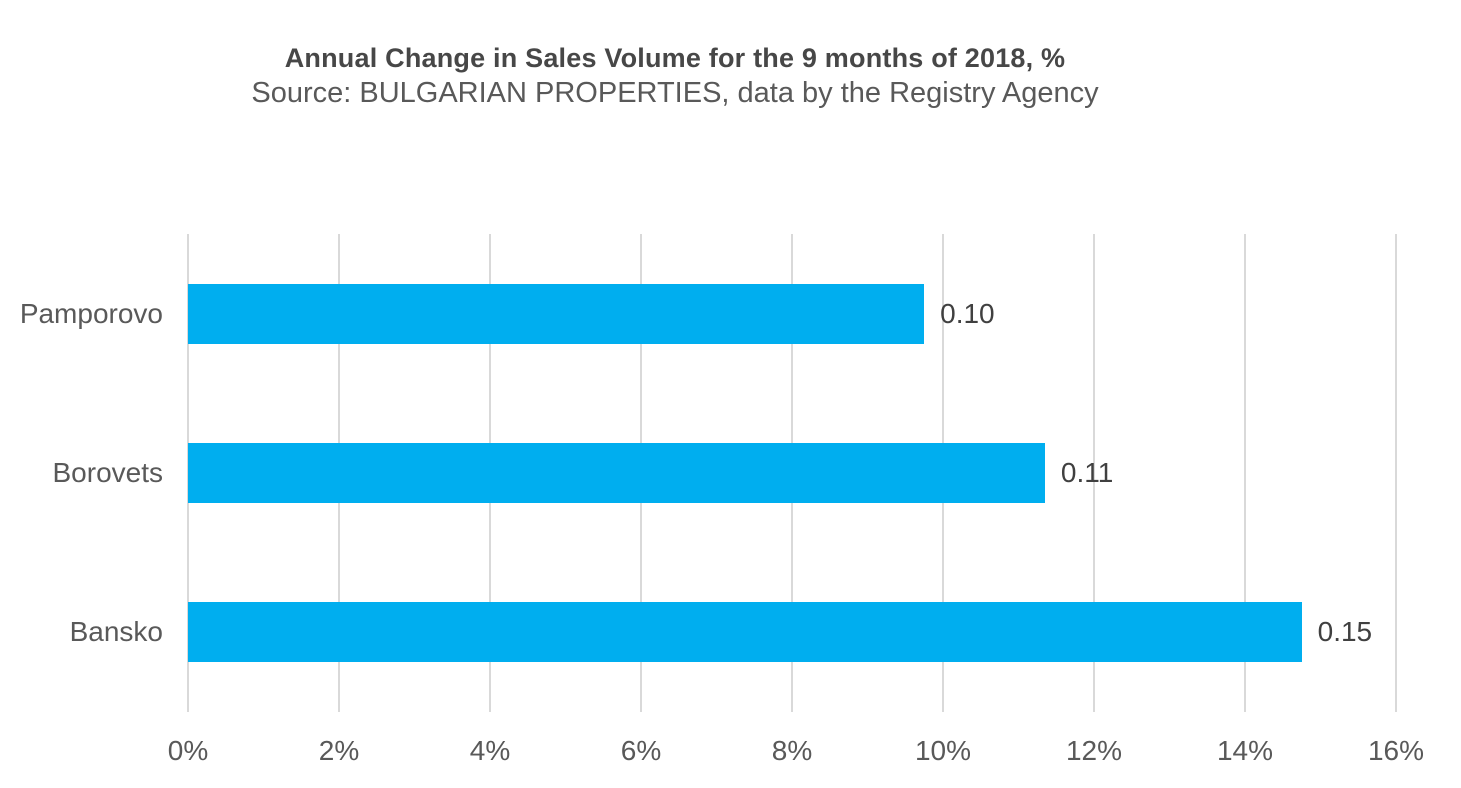 The image size is (1461, 788). I want to click on bar-data-label: 0.15, so click(1345, 632).